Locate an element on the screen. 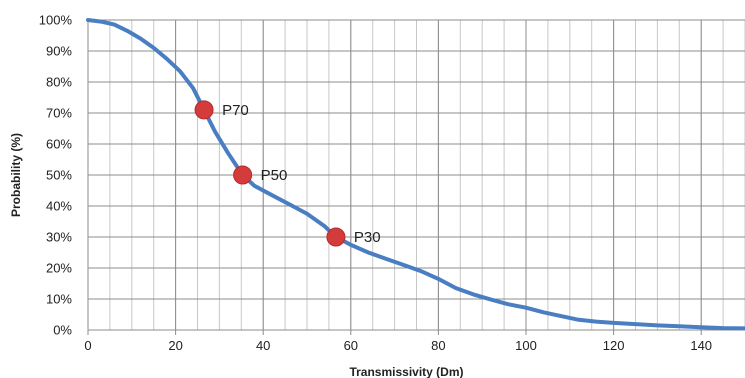  point-marker-p70 is located at coordinates (204, 110).